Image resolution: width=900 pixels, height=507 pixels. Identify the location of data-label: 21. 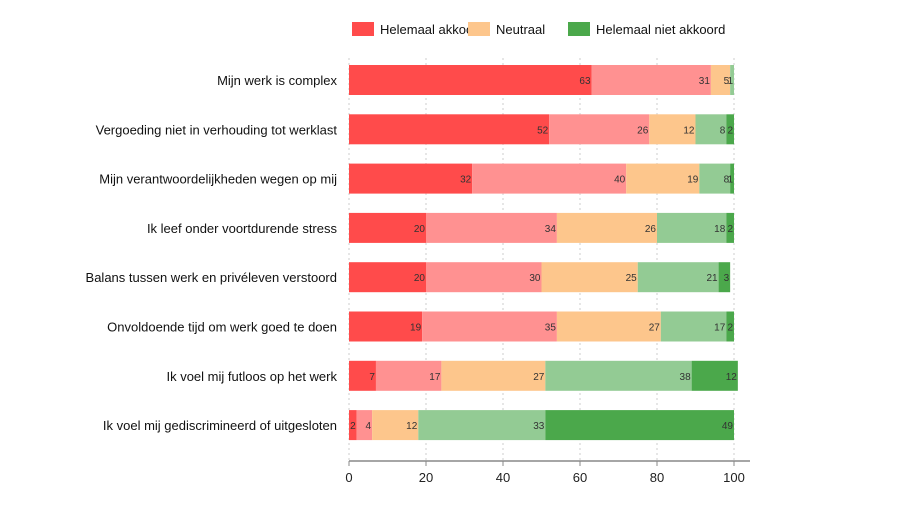
(712, 278).